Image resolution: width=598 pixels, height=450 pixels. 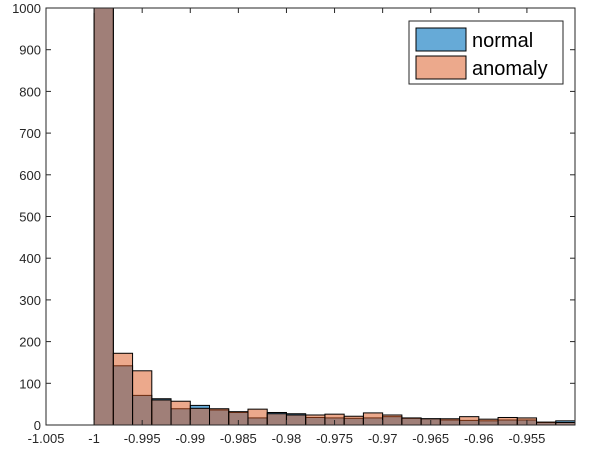 I want to click on y-tick-label: 700, so click(x=30, y=133).